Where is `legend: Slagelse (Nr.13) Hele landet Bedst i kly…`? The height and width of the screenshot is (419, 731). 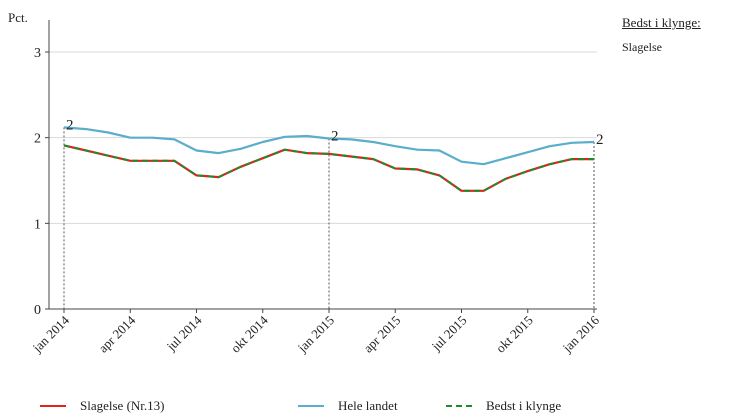 legend: Slagelse (Nr.13) Hele landet Bedst i kly… is located at coordinates (365, 408).